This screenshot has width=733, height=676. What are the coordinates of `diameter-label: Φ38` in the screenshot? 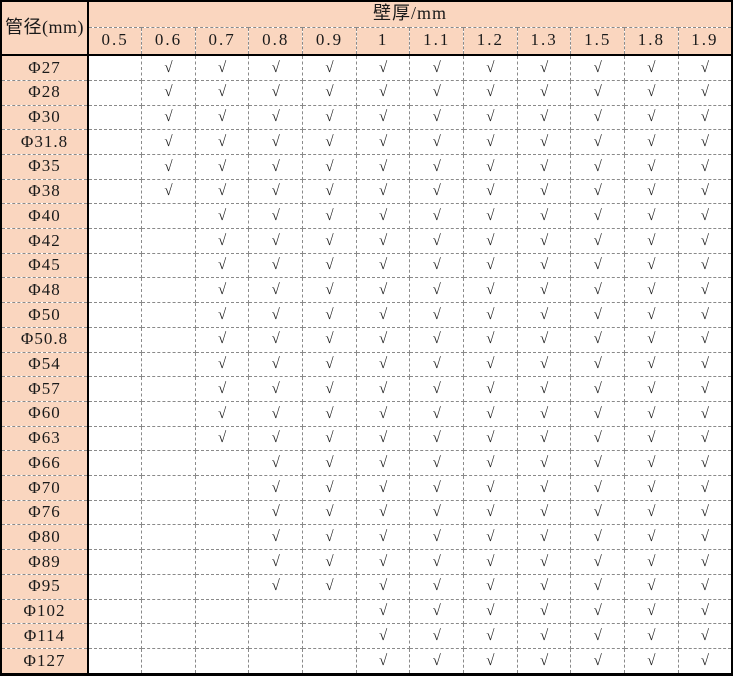 It's located at (45, 191).